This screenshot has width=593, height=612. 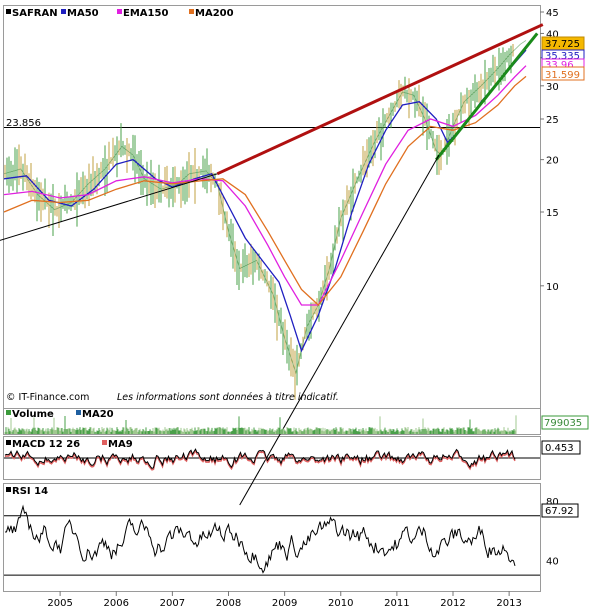 What do you see at coordinates (191, 11) in the screenshot?
I see `legend-swatch-ma200` at bounding box center [191, 11].